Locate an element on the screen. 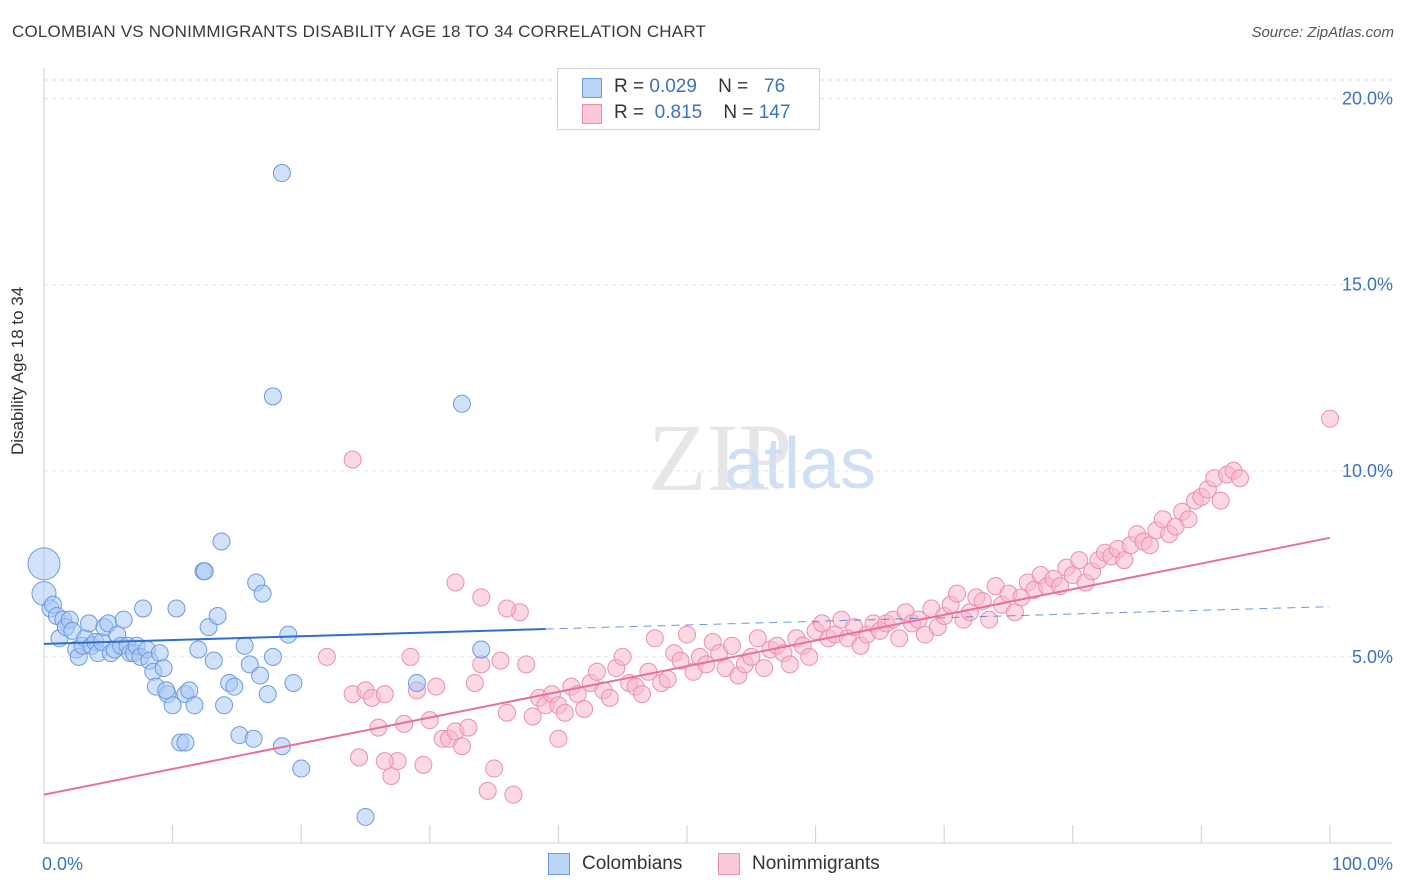  legend-r-value: 0.029 is located at coordinates (673, 86).